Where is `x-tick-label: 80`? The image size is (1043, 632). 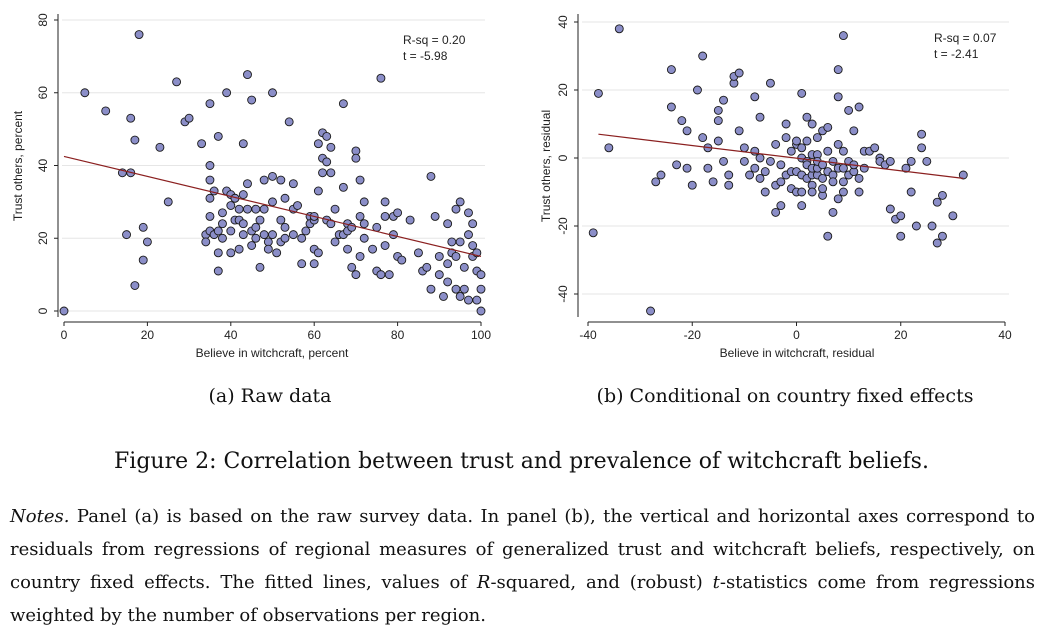 x-tick-label: 80 is located at coordinates (398, 335).